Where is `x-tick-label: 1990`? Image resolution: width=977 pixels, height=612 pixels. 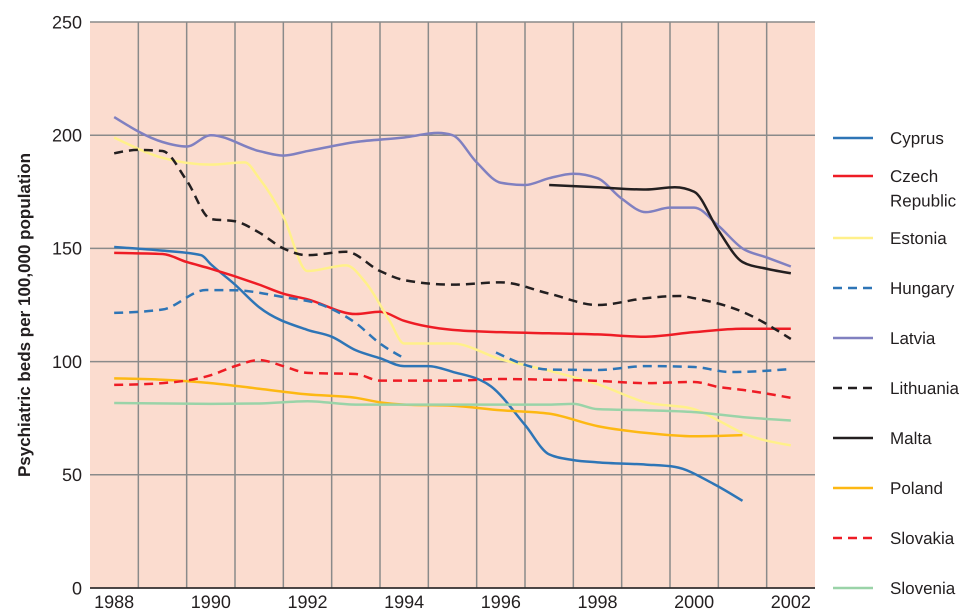 x-tick-label: 1990 is located at coordinates (210, 602).